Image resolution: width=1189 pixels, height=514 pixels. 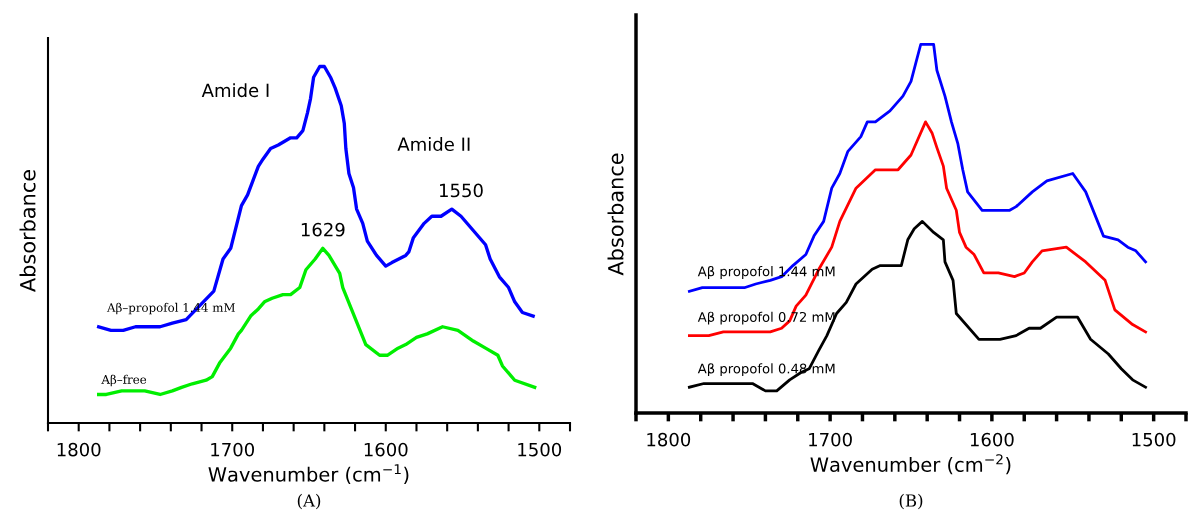 I want to click on annotation: 1550, so click(x=461, y=190).